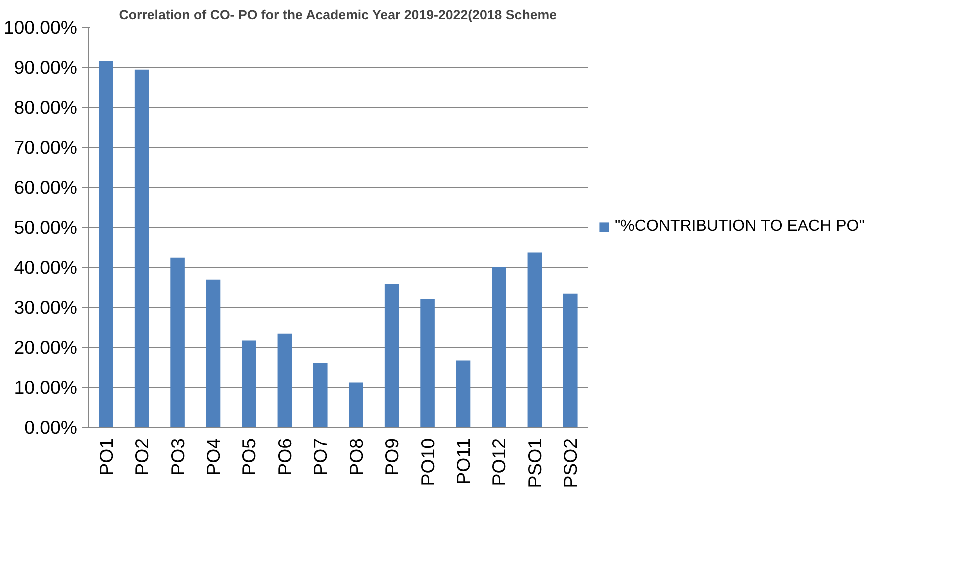 This screenshot has width=959, height=580. What do you see at coordinates (46, 187) in the screenshot?
I see `y-tick-label: 60.00%` at bounding box center [46, 187].